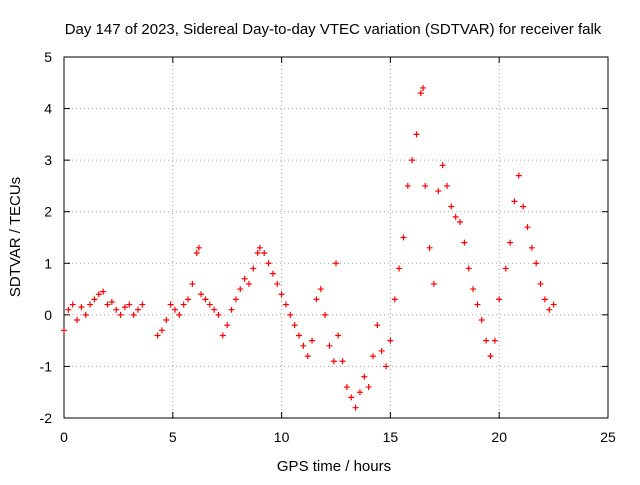 Image resolution: width=640 pixels, height=485 pixels. What do you see at coordinates (391, 437) in the screenshot?
I see `x-tick-label: 15` at bounding box center [391, 437].